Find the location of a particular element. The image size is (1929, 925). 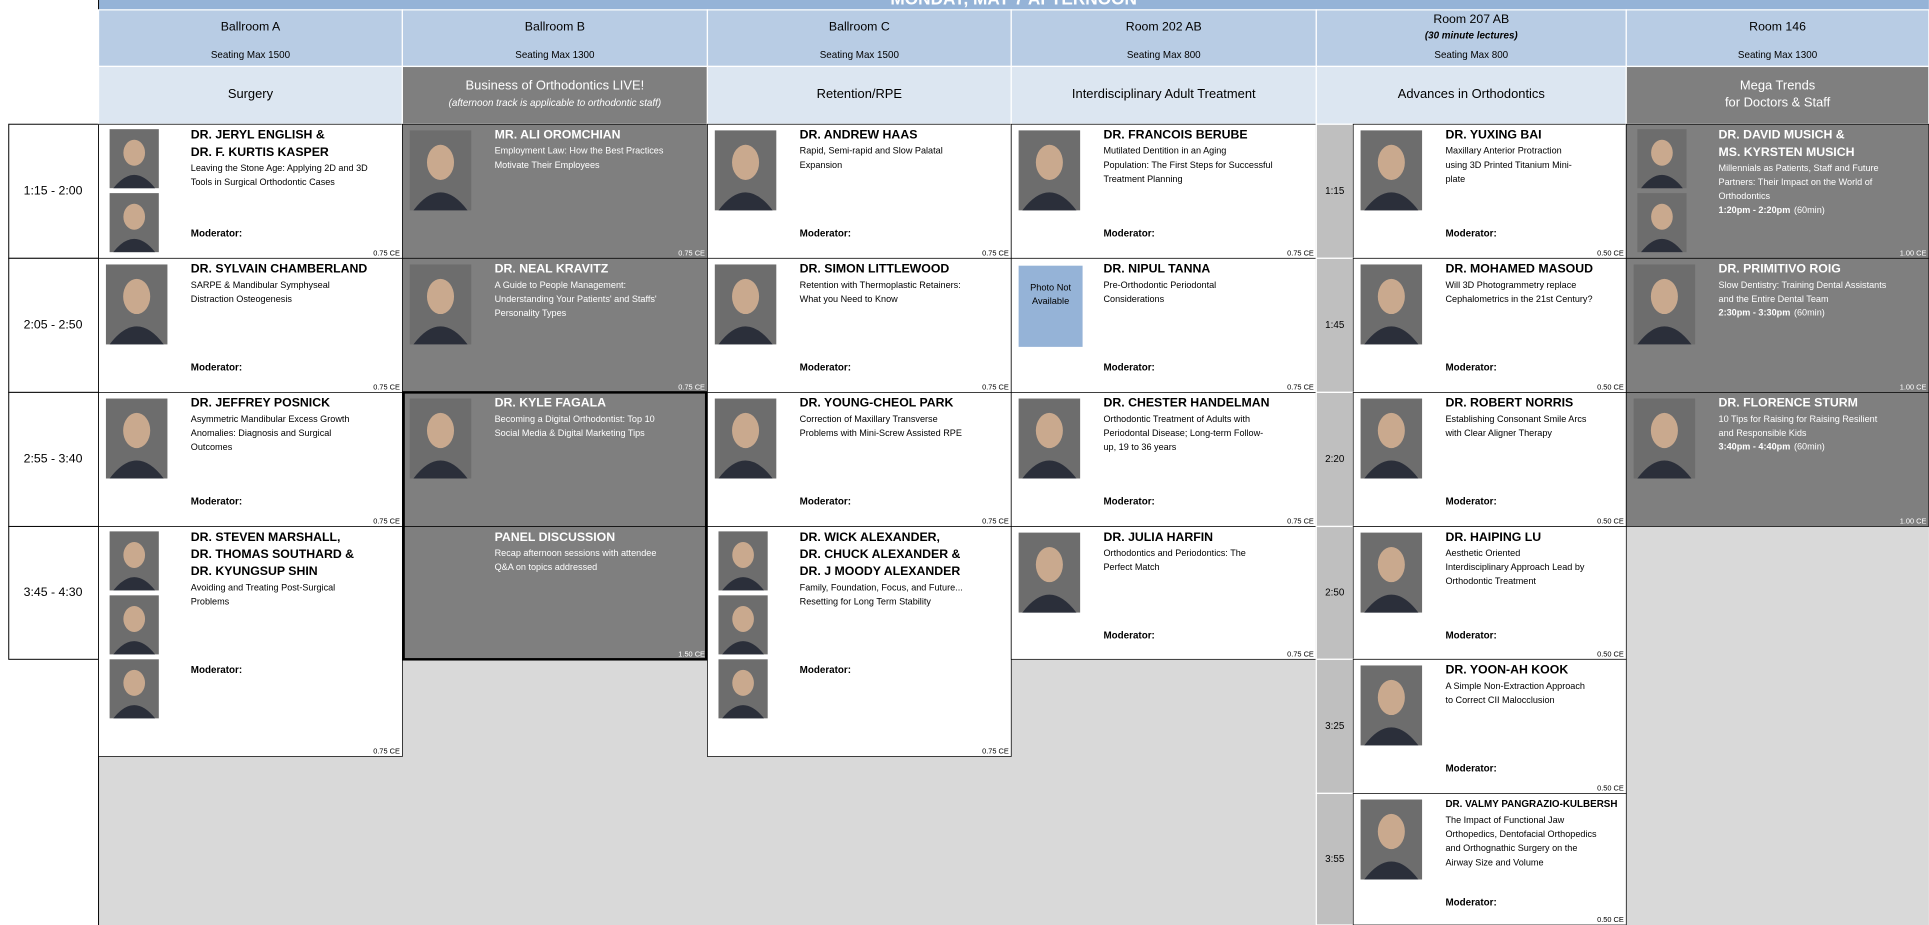

description: Distraction Osteogenesis is located at coordinates (242, 299).